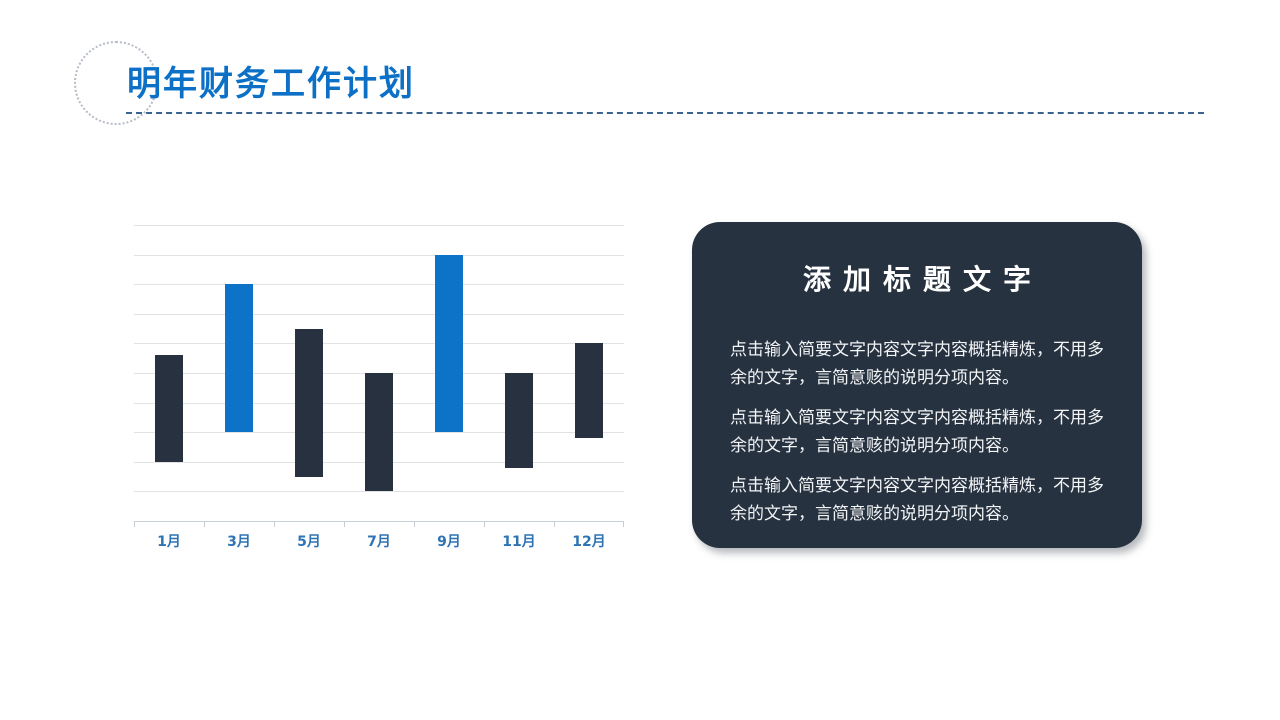  Describe the element at coordinates (589, 391) in the screenshot. I see `bar-12月` at that location.